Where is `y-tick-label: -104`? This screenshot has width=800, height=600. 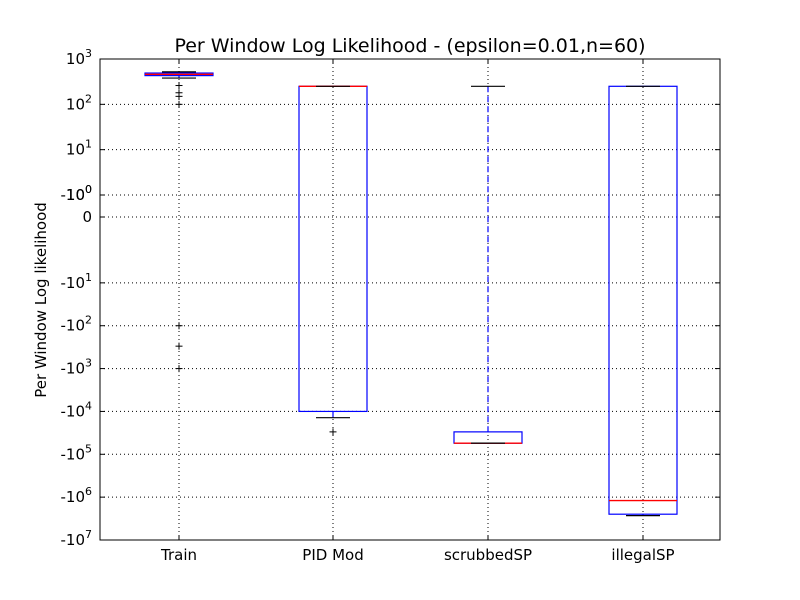
y-tick-label: -104 is located at coordinates (77, 409).